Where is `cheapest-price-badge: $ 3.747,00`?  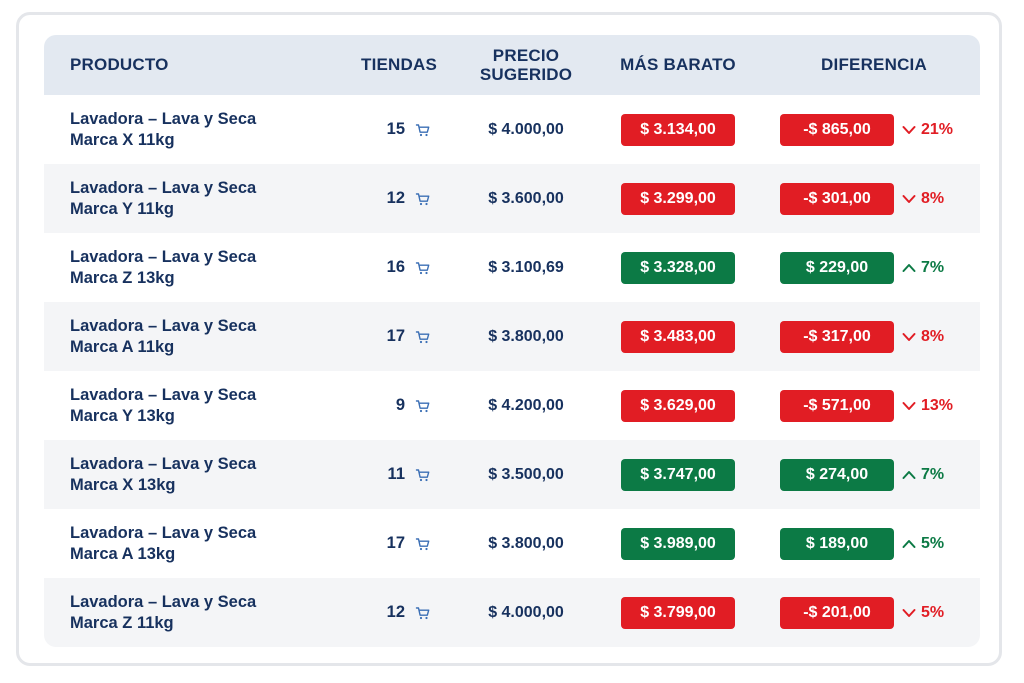 cheapest-price-badge: $ 3.747,00 is located at coordinates (678, 474).